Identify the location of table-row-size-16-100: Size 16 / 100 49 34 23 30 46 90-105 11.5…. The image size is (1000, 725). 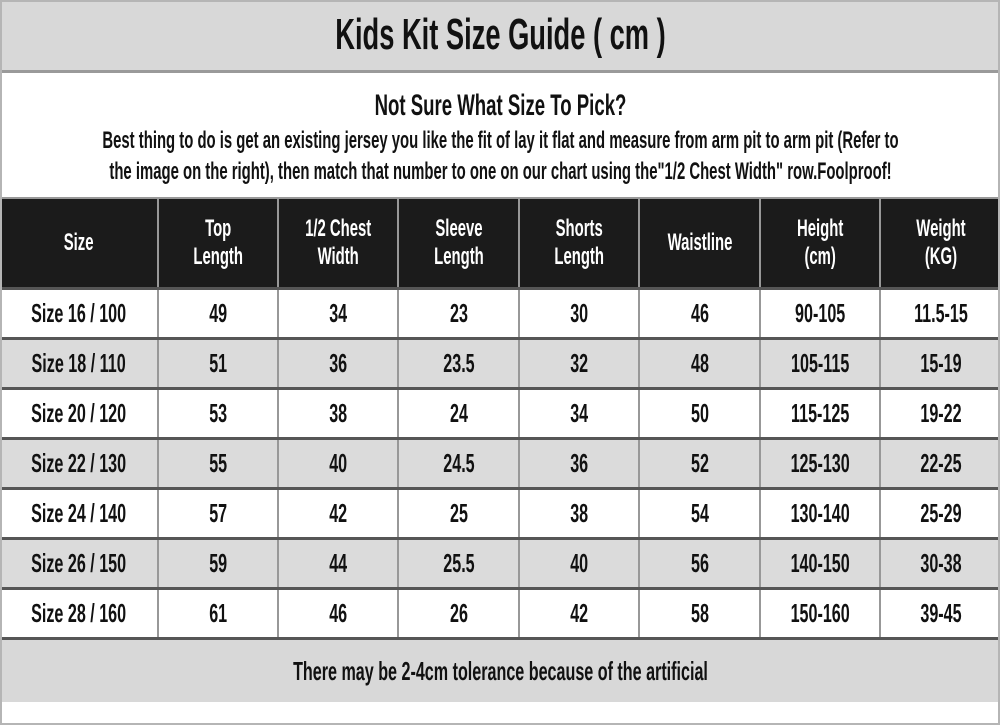
(500, 314).